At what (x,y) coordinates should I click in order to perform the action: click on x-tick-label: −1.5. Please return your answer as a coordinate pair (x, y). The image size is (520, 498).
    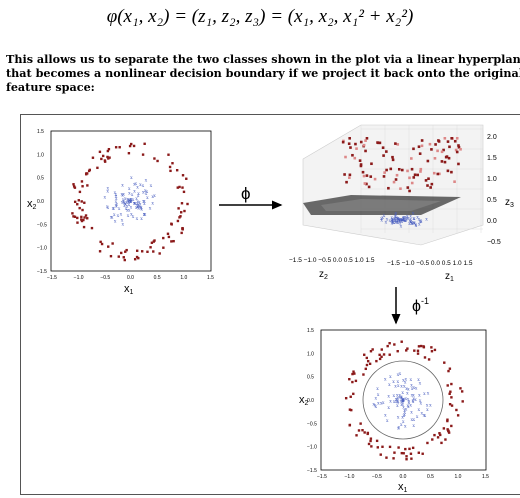
    Looking at the image, I should click on (322, 477).